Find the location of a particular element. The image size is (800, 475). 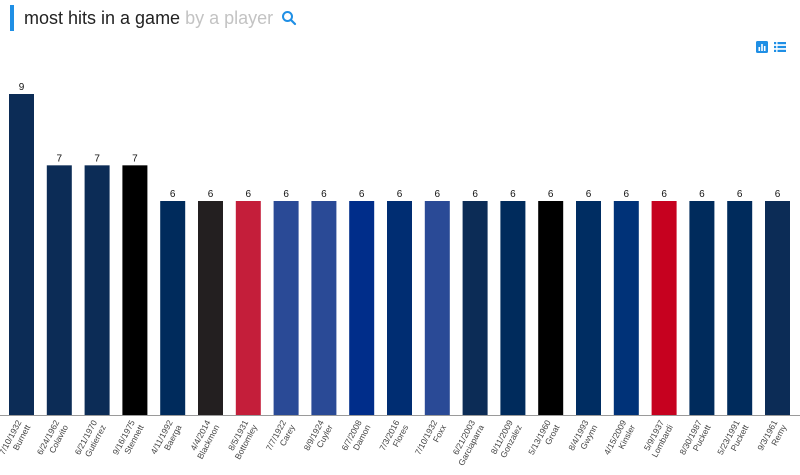

search-accent-bar is located at coordinates (12, 18).